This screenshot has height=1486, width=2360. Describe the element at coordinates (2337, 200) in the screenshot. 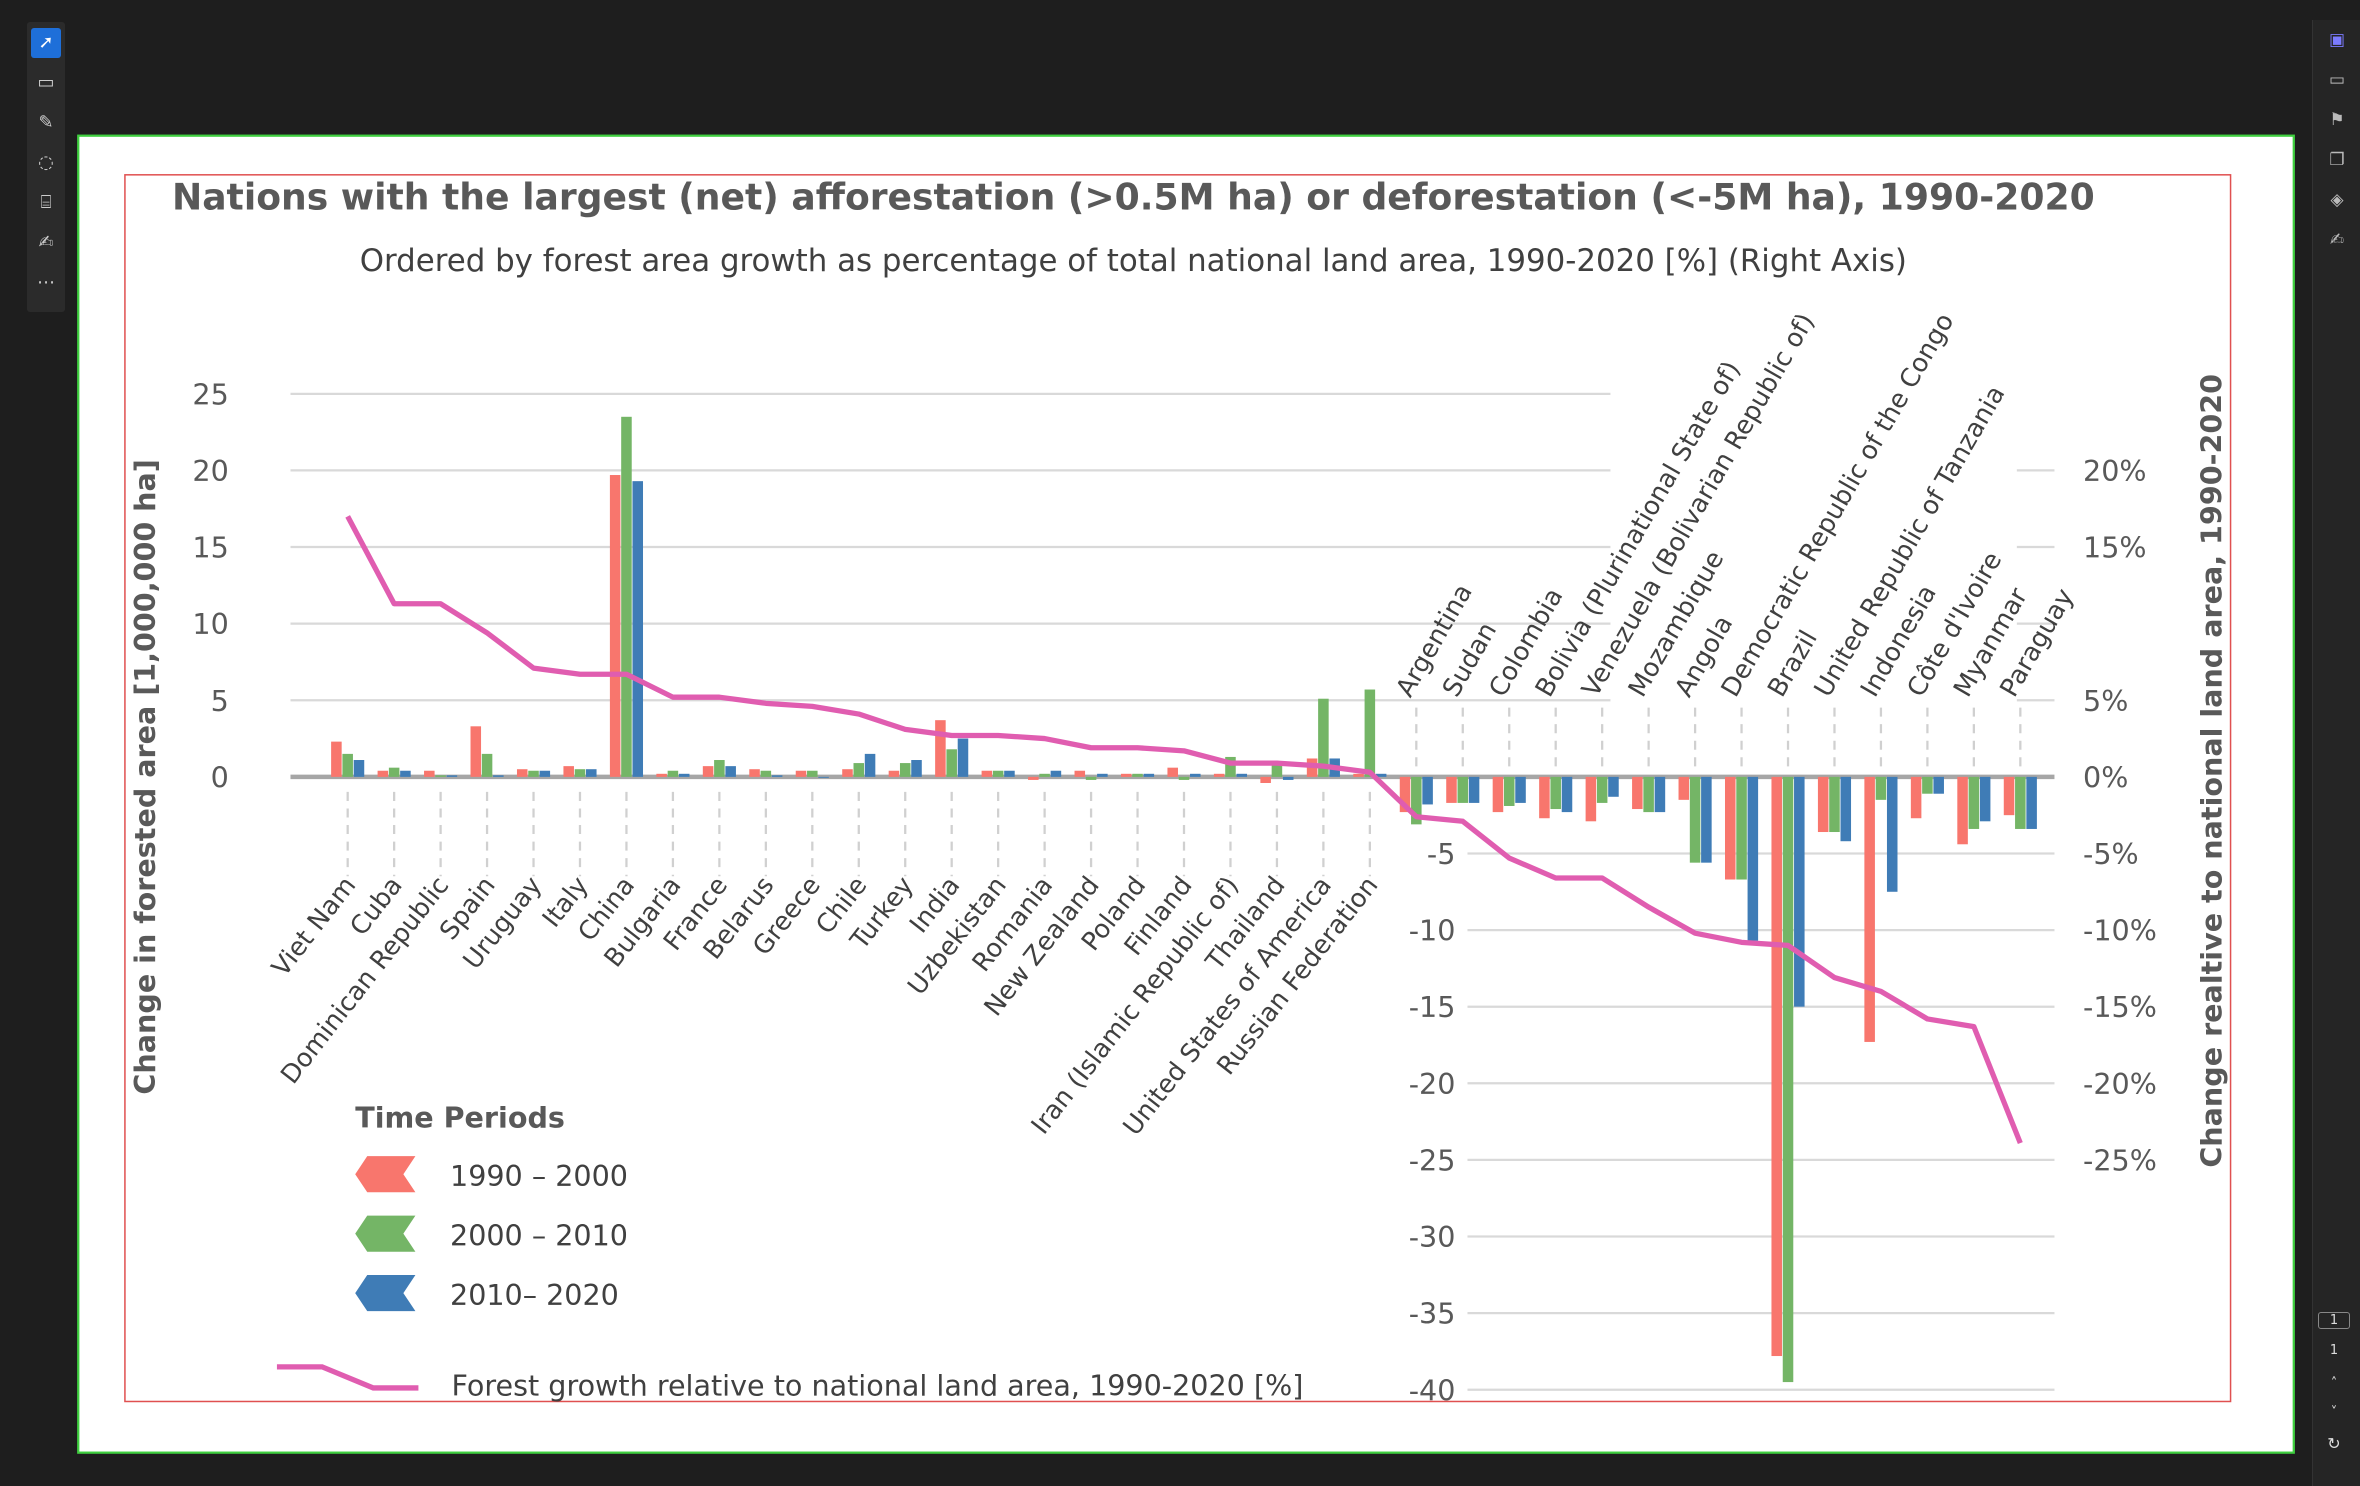

I see `layers-icon: ◈` at that location.